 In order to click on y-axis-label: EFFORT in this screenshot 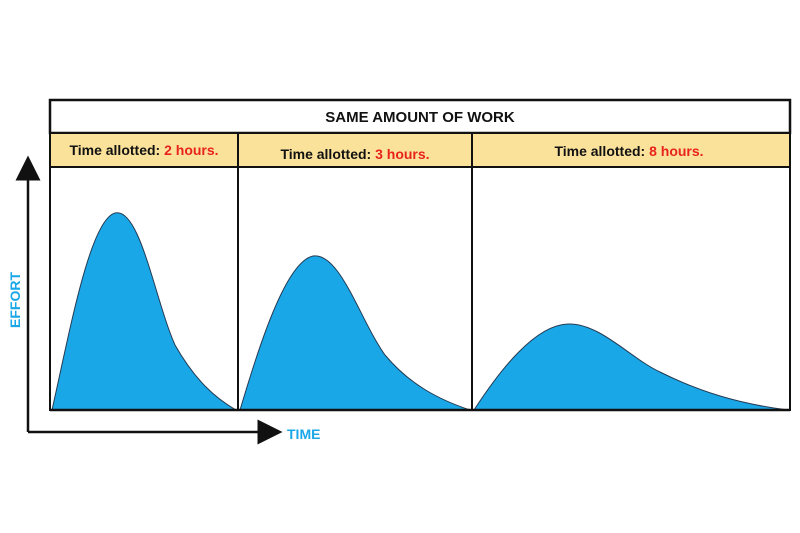, I will do `click(15, 300)`.